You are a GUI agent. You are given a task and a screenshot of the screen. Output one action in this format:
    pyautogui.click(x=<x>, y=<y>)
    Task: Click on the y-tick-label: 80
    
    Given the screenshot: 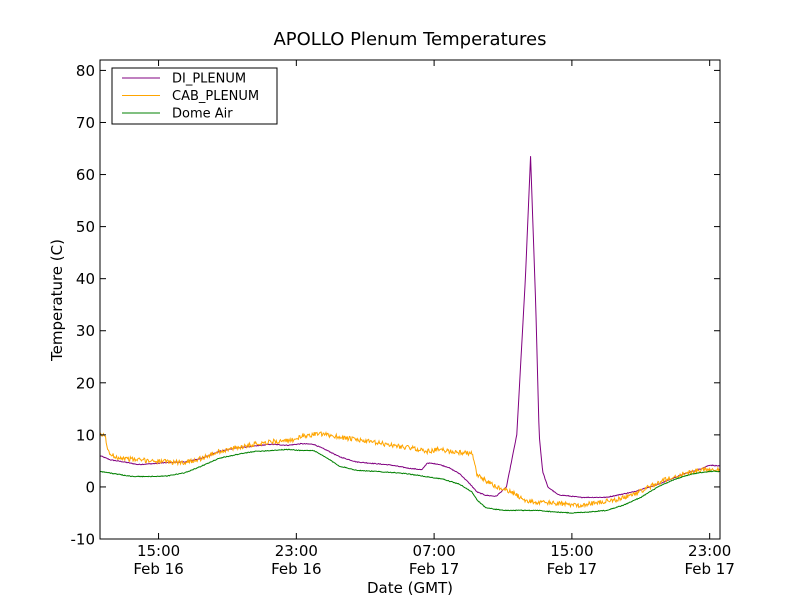 What is the action you would take?
    pyautogui.click(x=85, y=71)
    